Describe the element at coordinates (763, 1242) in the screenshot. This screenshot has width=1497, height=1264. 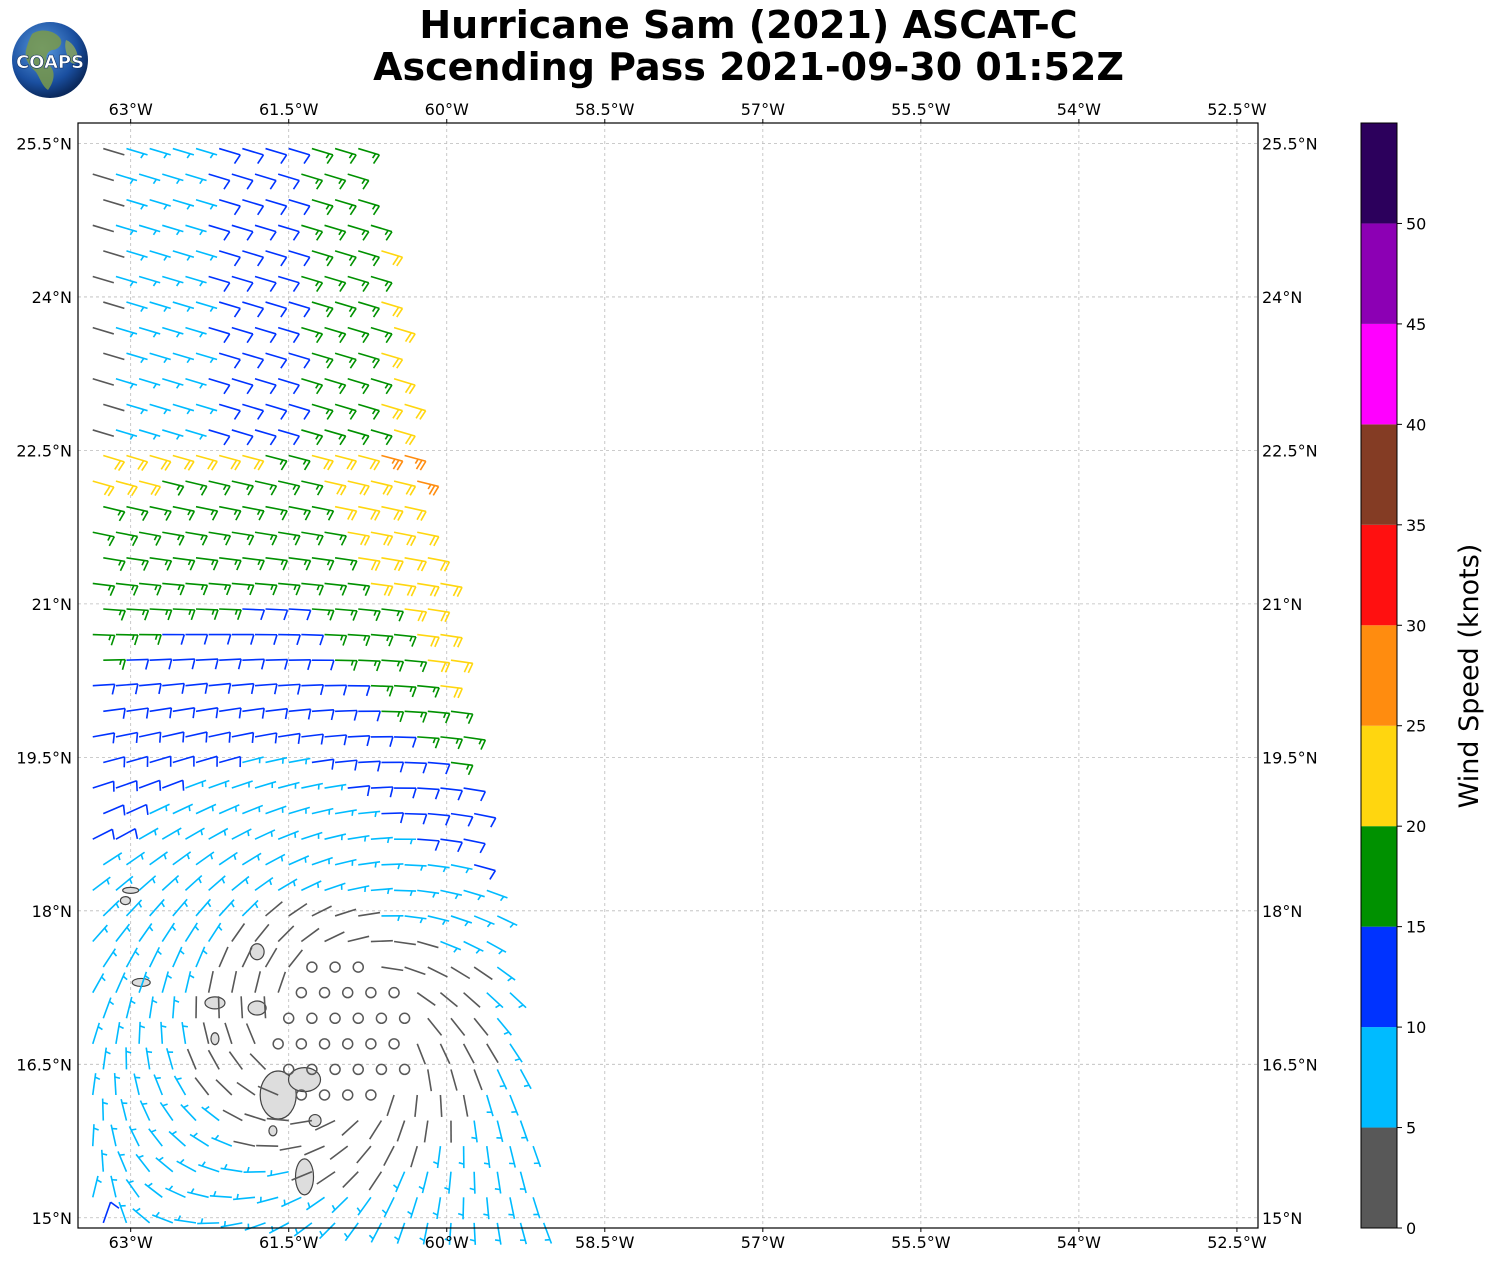
I see `lon-tick-label-bottom: 57°W` at that location.